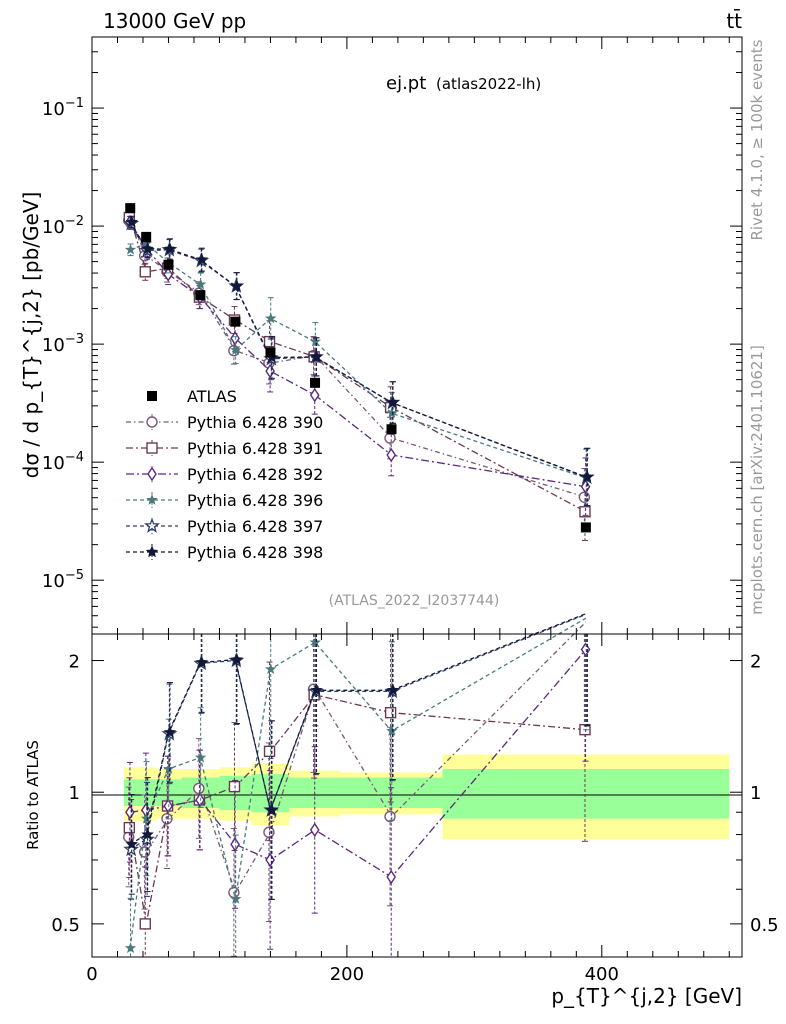 The image size is (786, 1024). I want to click on legend-entry: Pythia 6.428 397, so click(224, 526).